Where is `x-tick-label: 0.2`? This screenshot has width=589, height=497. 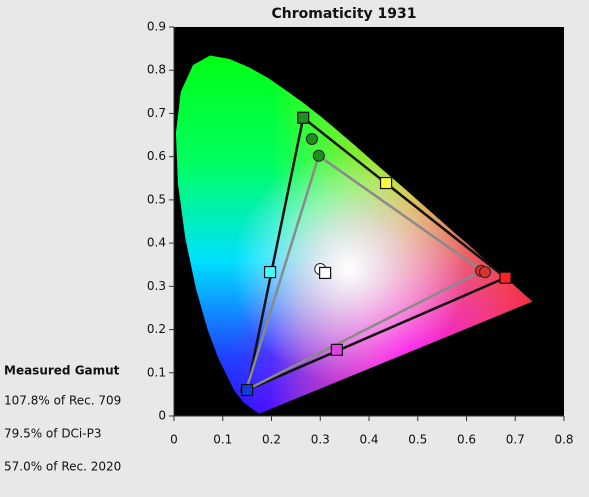
x-tick-label: 0.2 is located at coordinates (271, 440).